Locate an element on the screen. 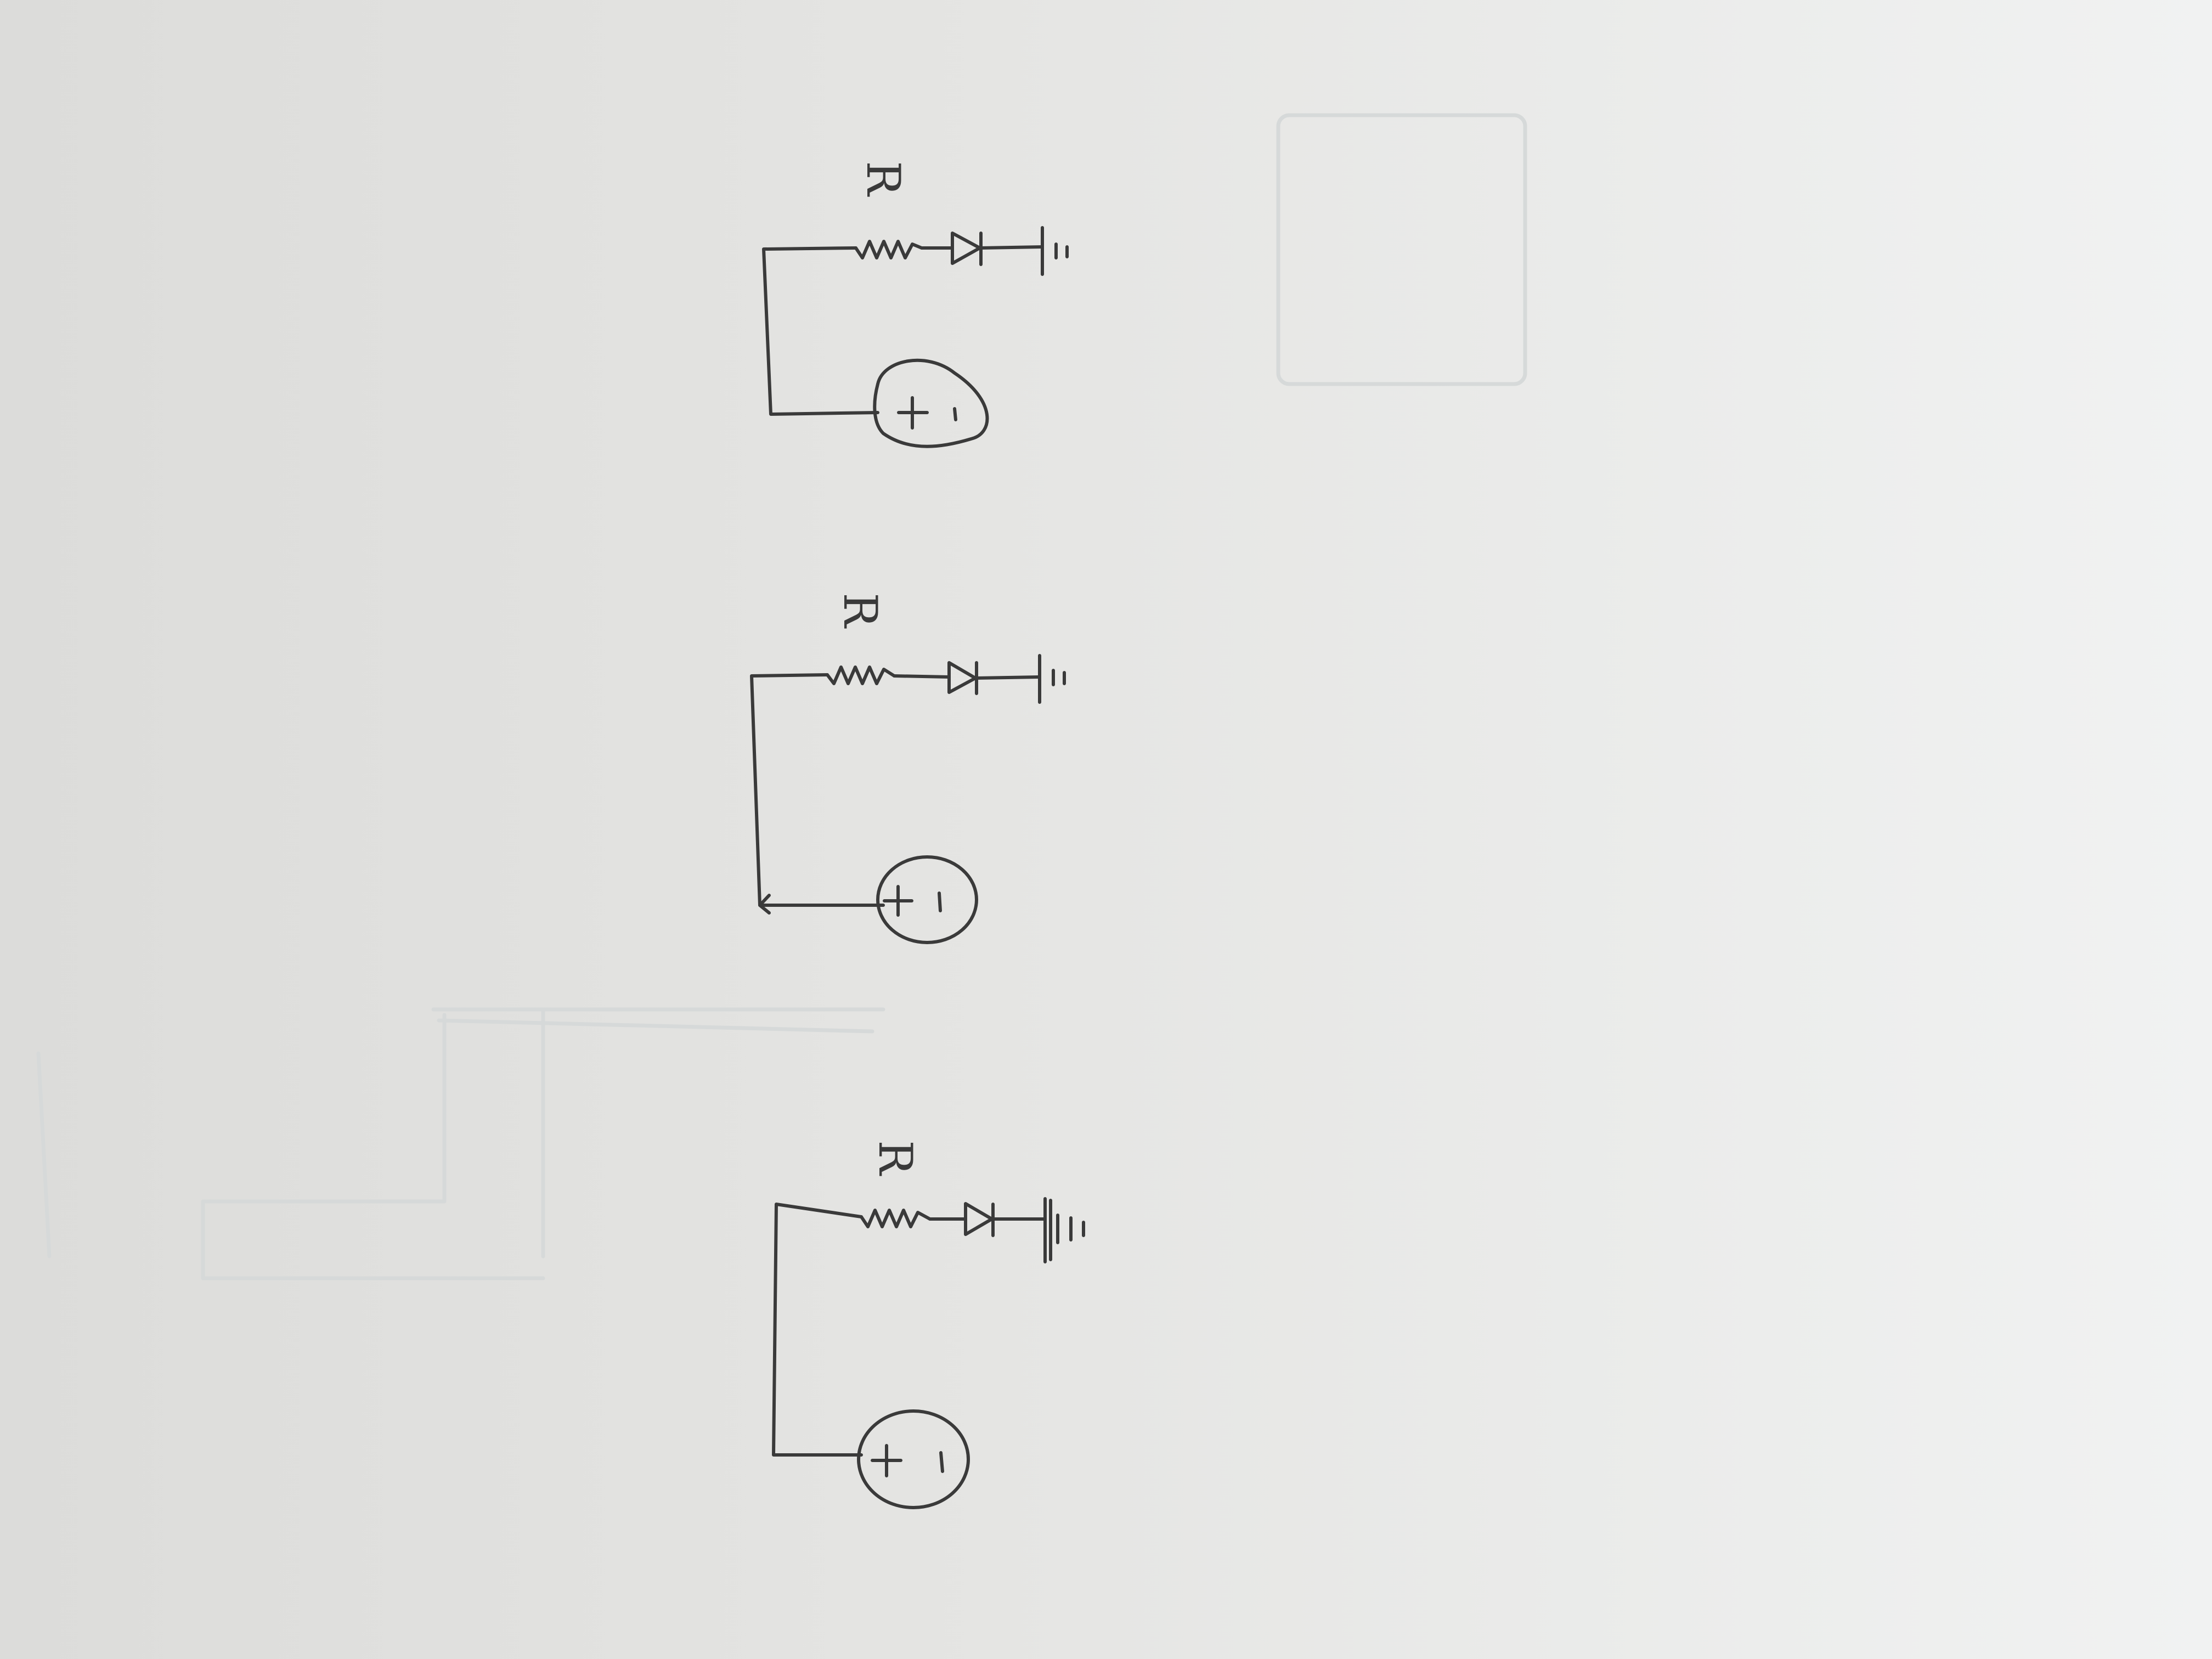  circuit-middle is located at coordinates (908, 799).